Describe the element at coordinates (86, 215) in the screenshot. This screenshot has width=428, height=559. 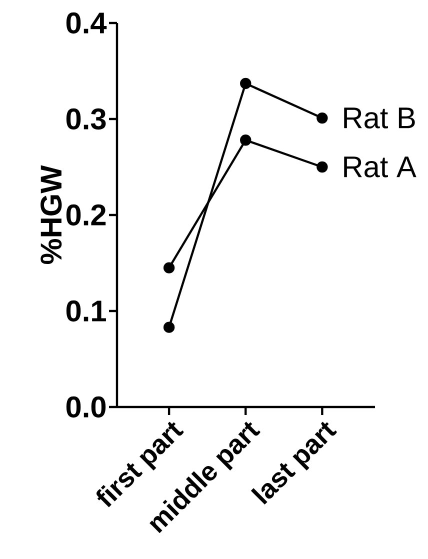
I see `y-tick-label: 0.2` at that location.